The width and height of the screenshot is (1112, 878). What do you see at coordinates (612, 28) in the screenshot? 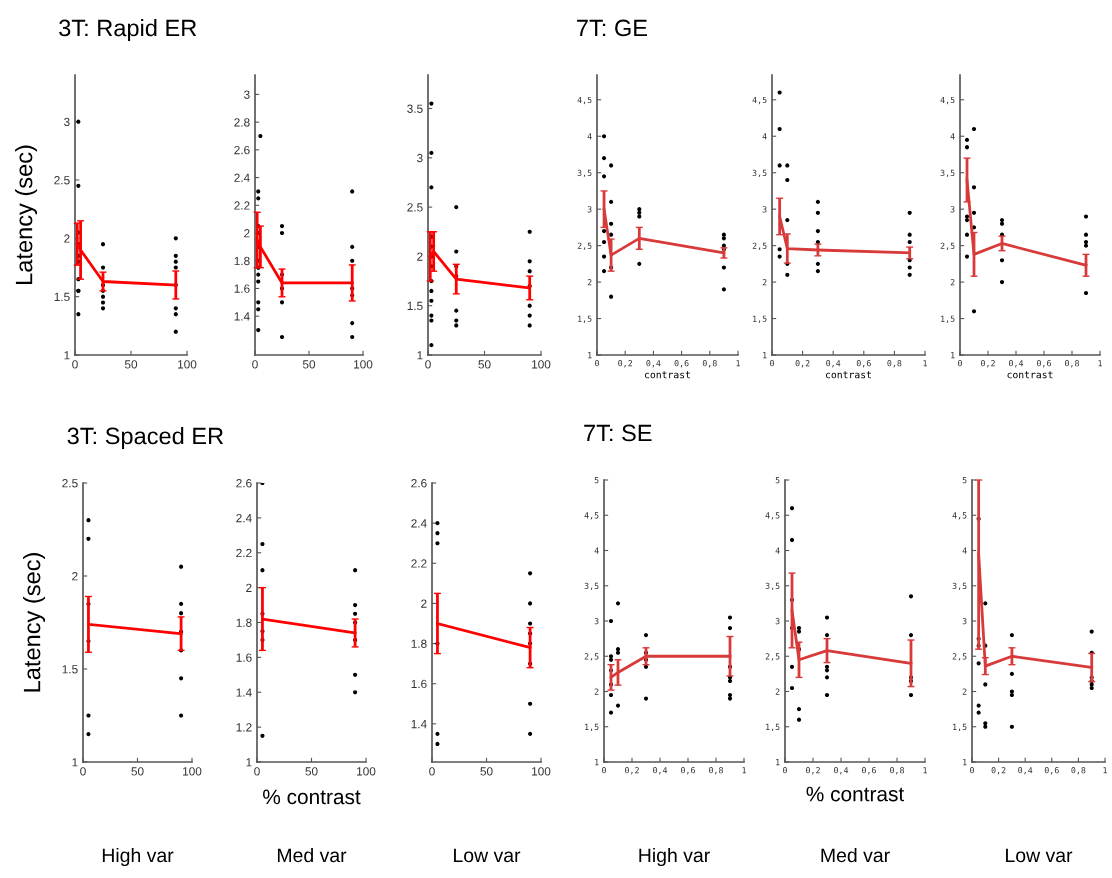
I see `chart-title: 7T: GE` at bounding box center [612, 28].